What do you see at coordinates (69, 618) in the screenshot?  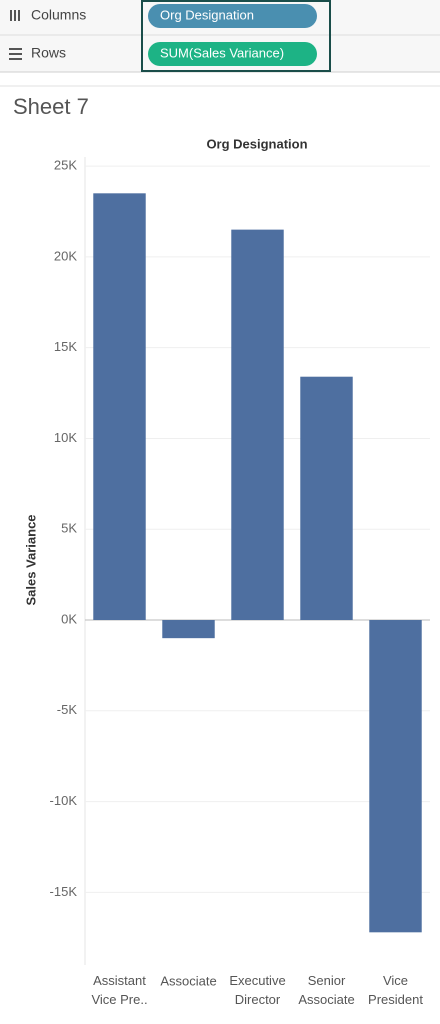 I see `y-tick-label: 0K` at bounding box center [69, 618].